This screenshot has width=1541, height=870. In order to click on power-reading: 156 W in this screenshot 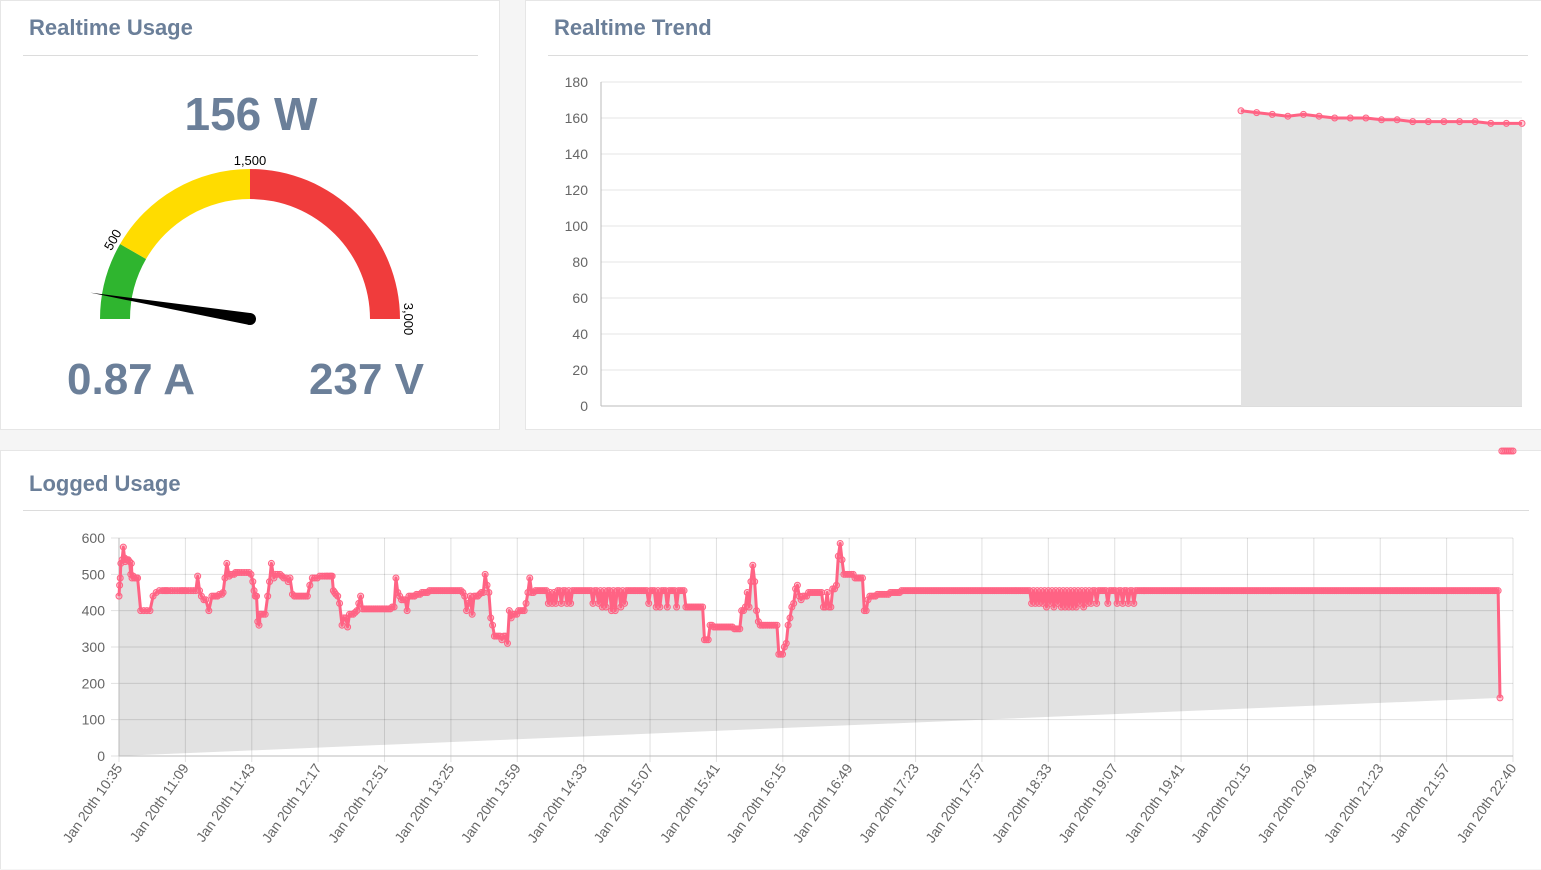, I will do `click(251, 114)`.